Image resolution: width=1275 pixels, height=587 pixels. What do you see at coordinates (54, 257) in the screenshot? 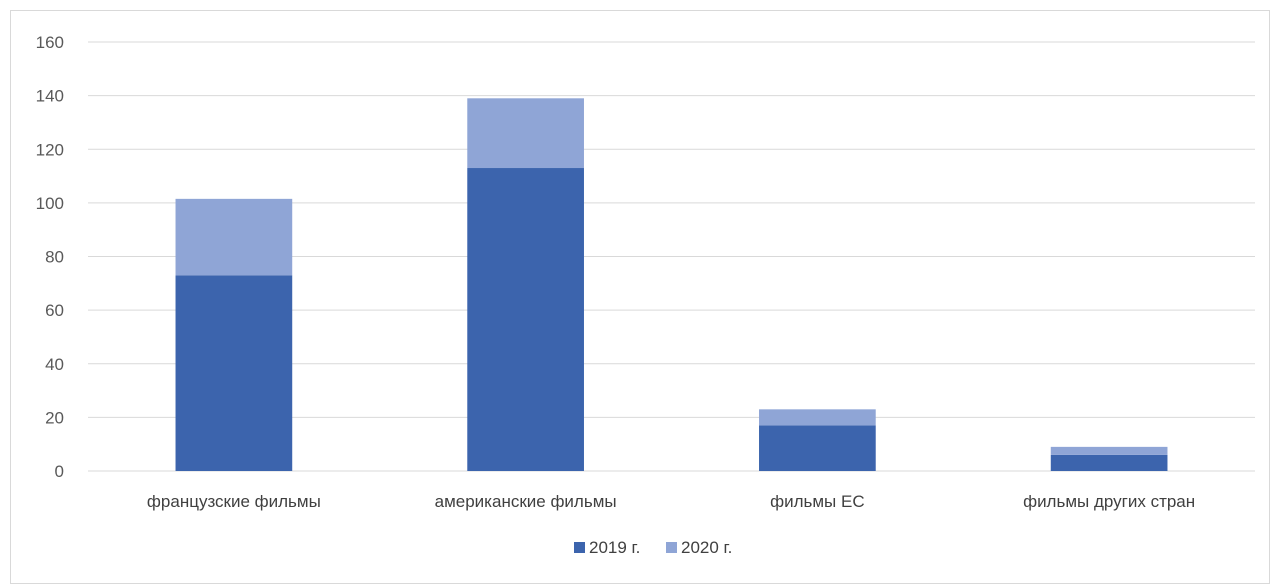
I see `y-tick-label: 80` at bounding box center [54, 257].